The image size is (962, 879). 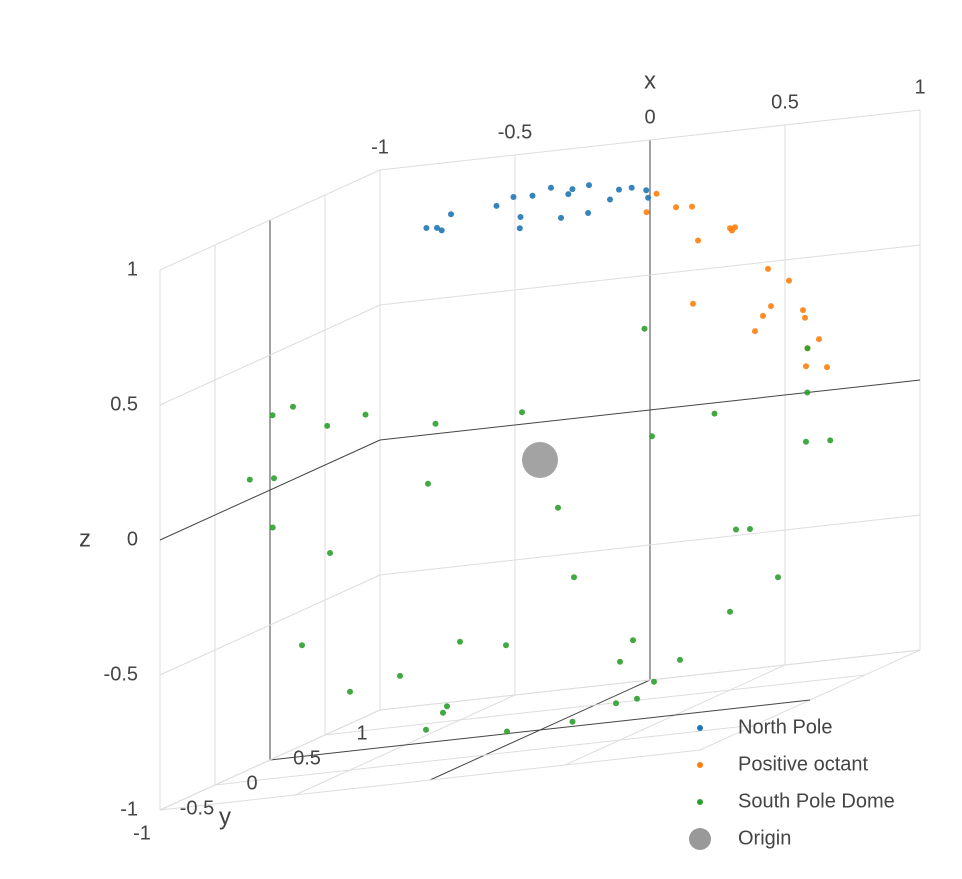 What do you see at coordinates (764, 838) in the screenshot?
I see `legend-label: Origin` at bounding box center [764, 838].